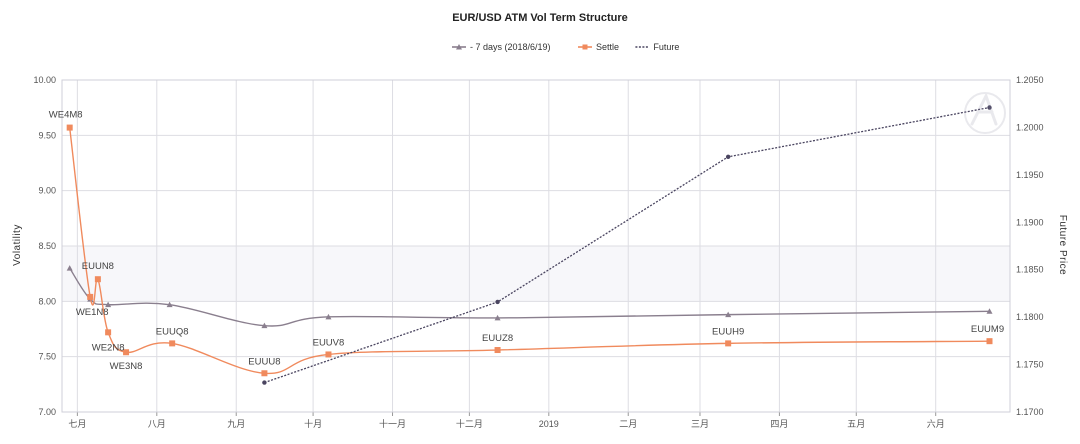  What do you see at coordinates (126, 366) in the screenshot?
I see `data-label: WE3N8` at bounding box center [126, 366].